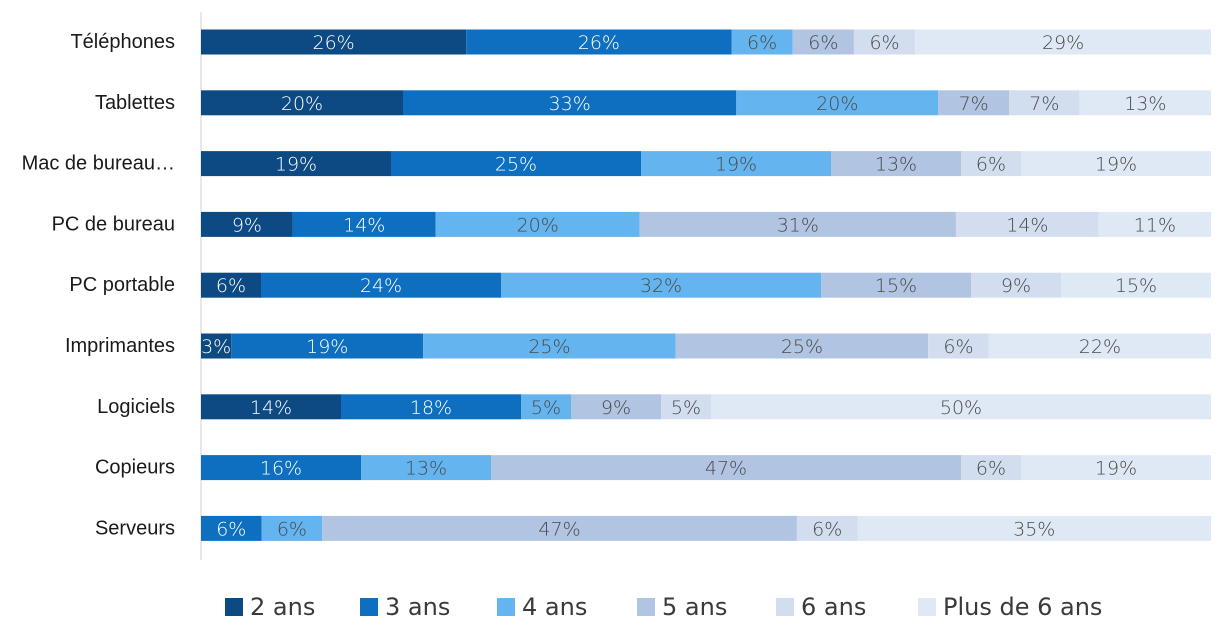  Describe the element at coordinates (961, 408) in the screenshot. I see `data-label: 50%` at that location.